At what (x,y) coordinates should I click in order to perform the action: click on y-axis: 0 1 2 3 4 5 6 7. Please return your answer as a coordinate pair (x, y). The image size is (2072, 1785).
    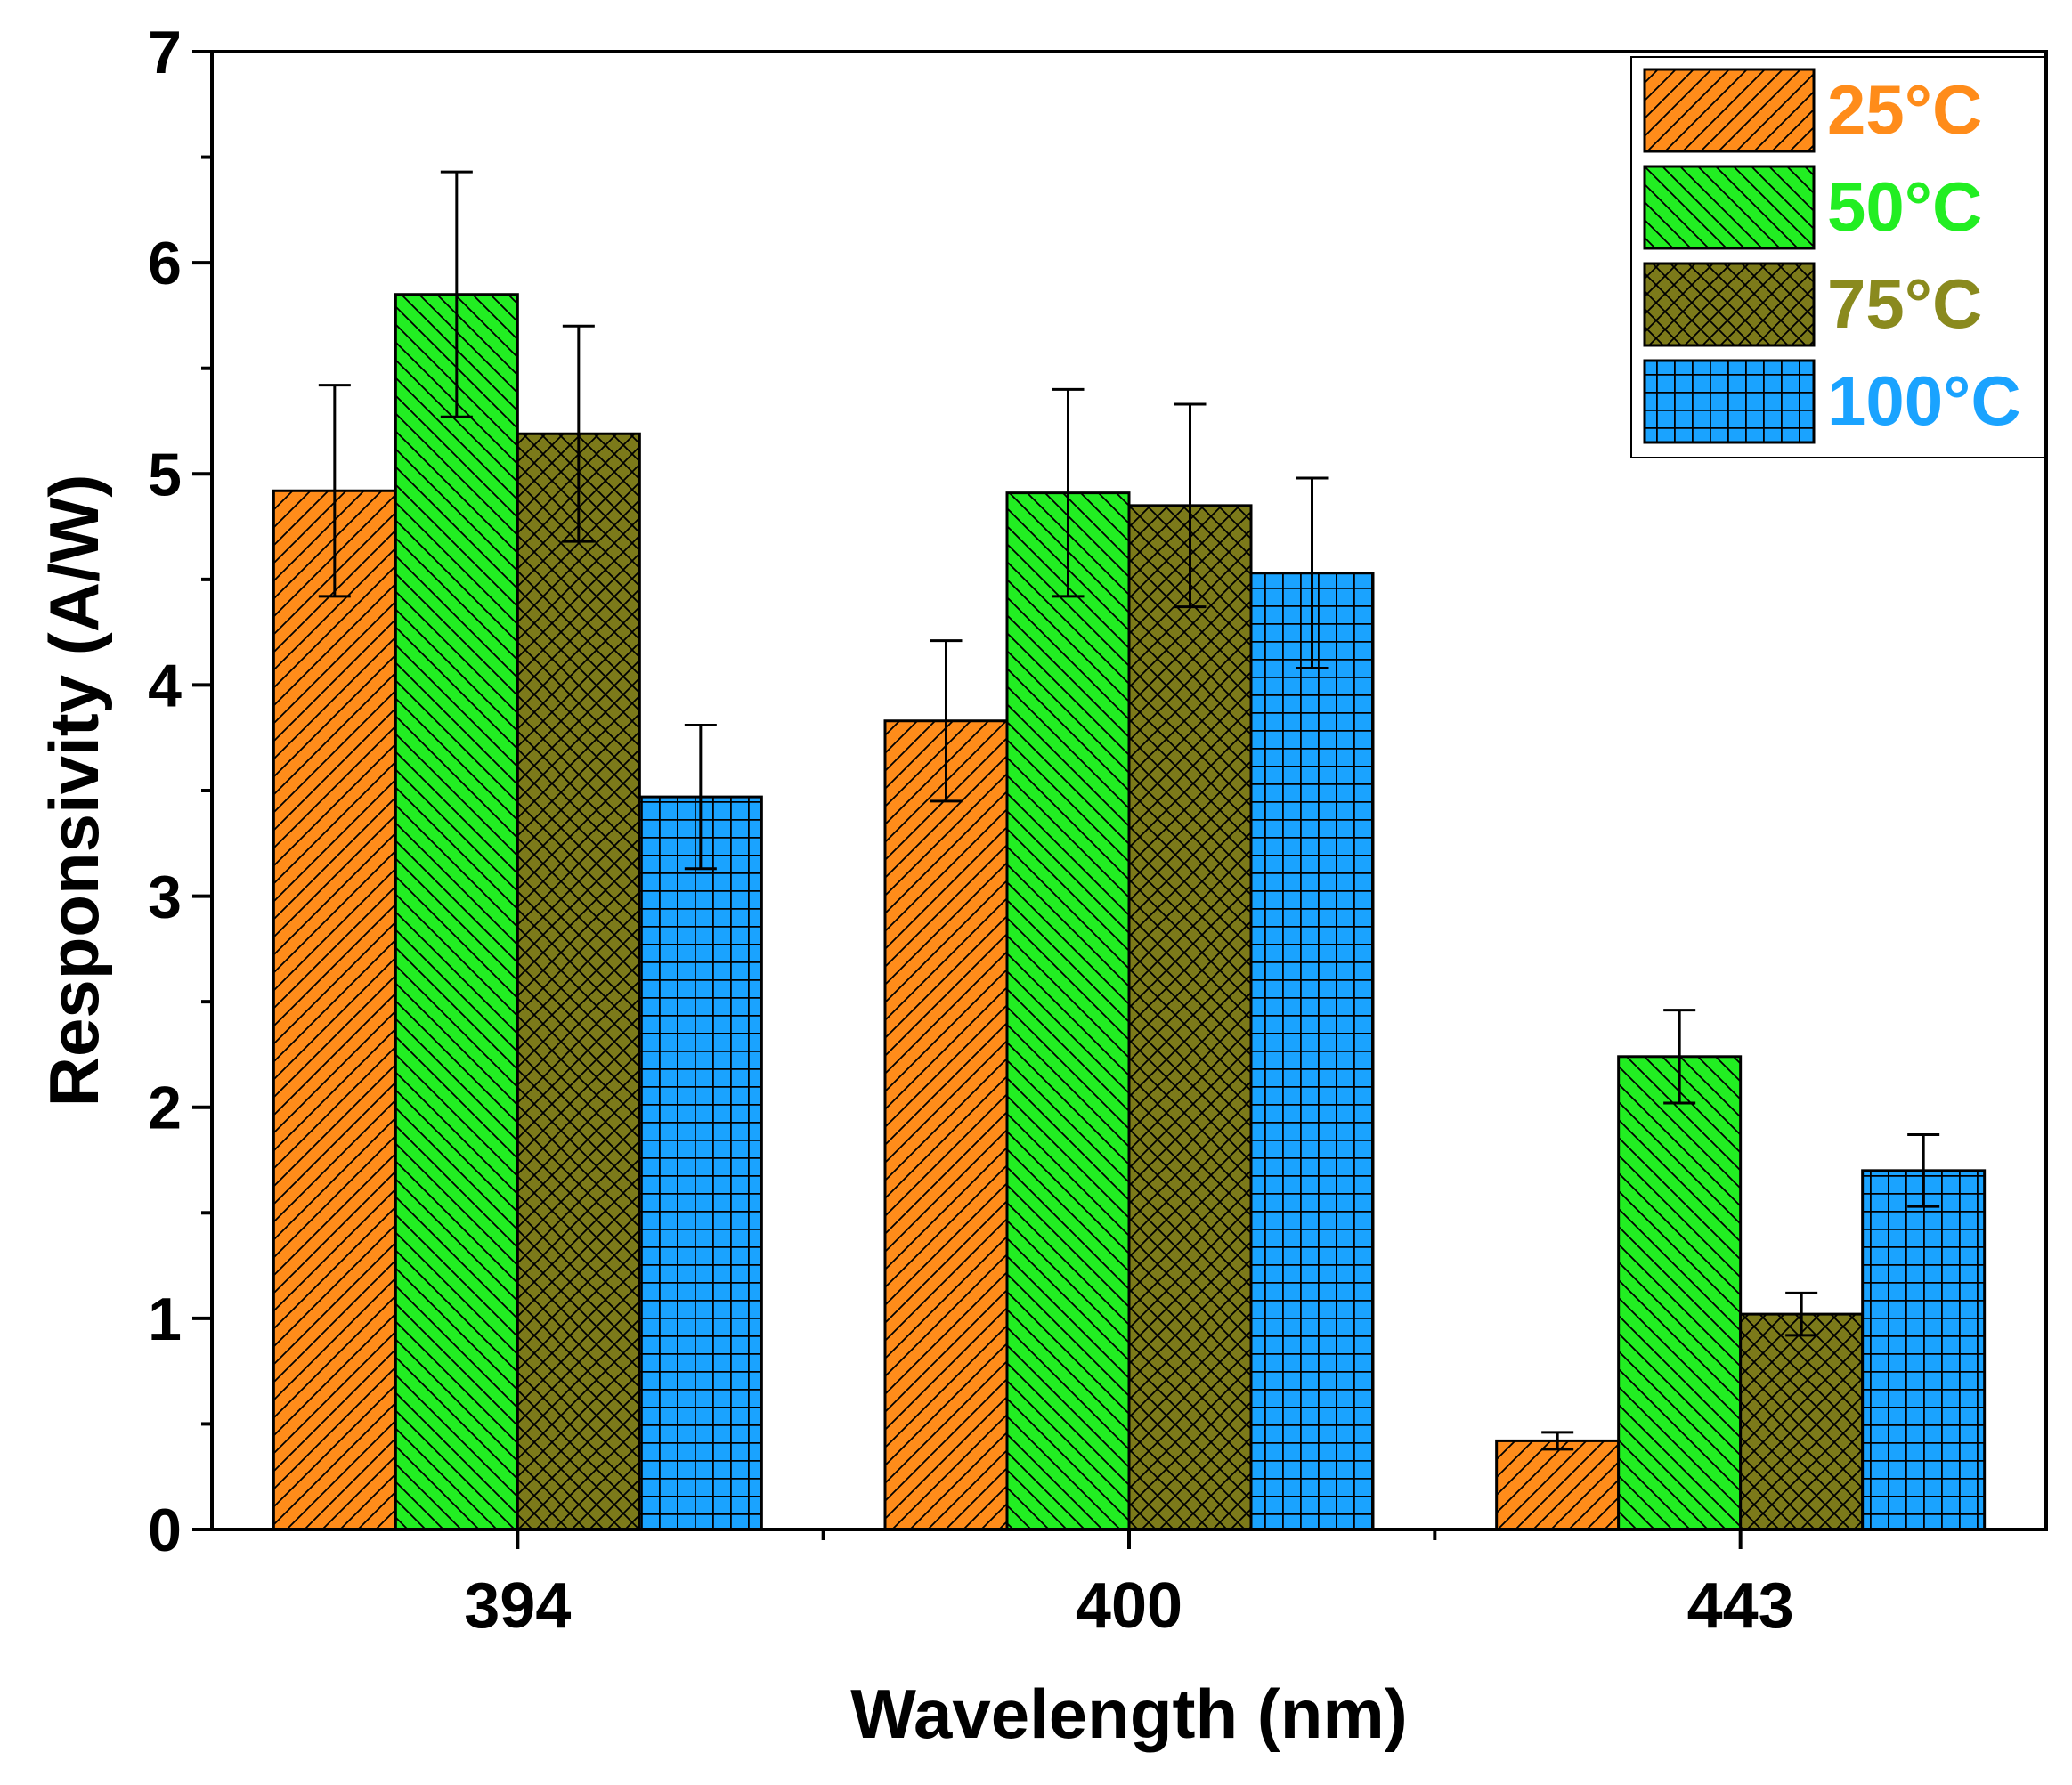
    Looking at the image, I should click on (180, 791).